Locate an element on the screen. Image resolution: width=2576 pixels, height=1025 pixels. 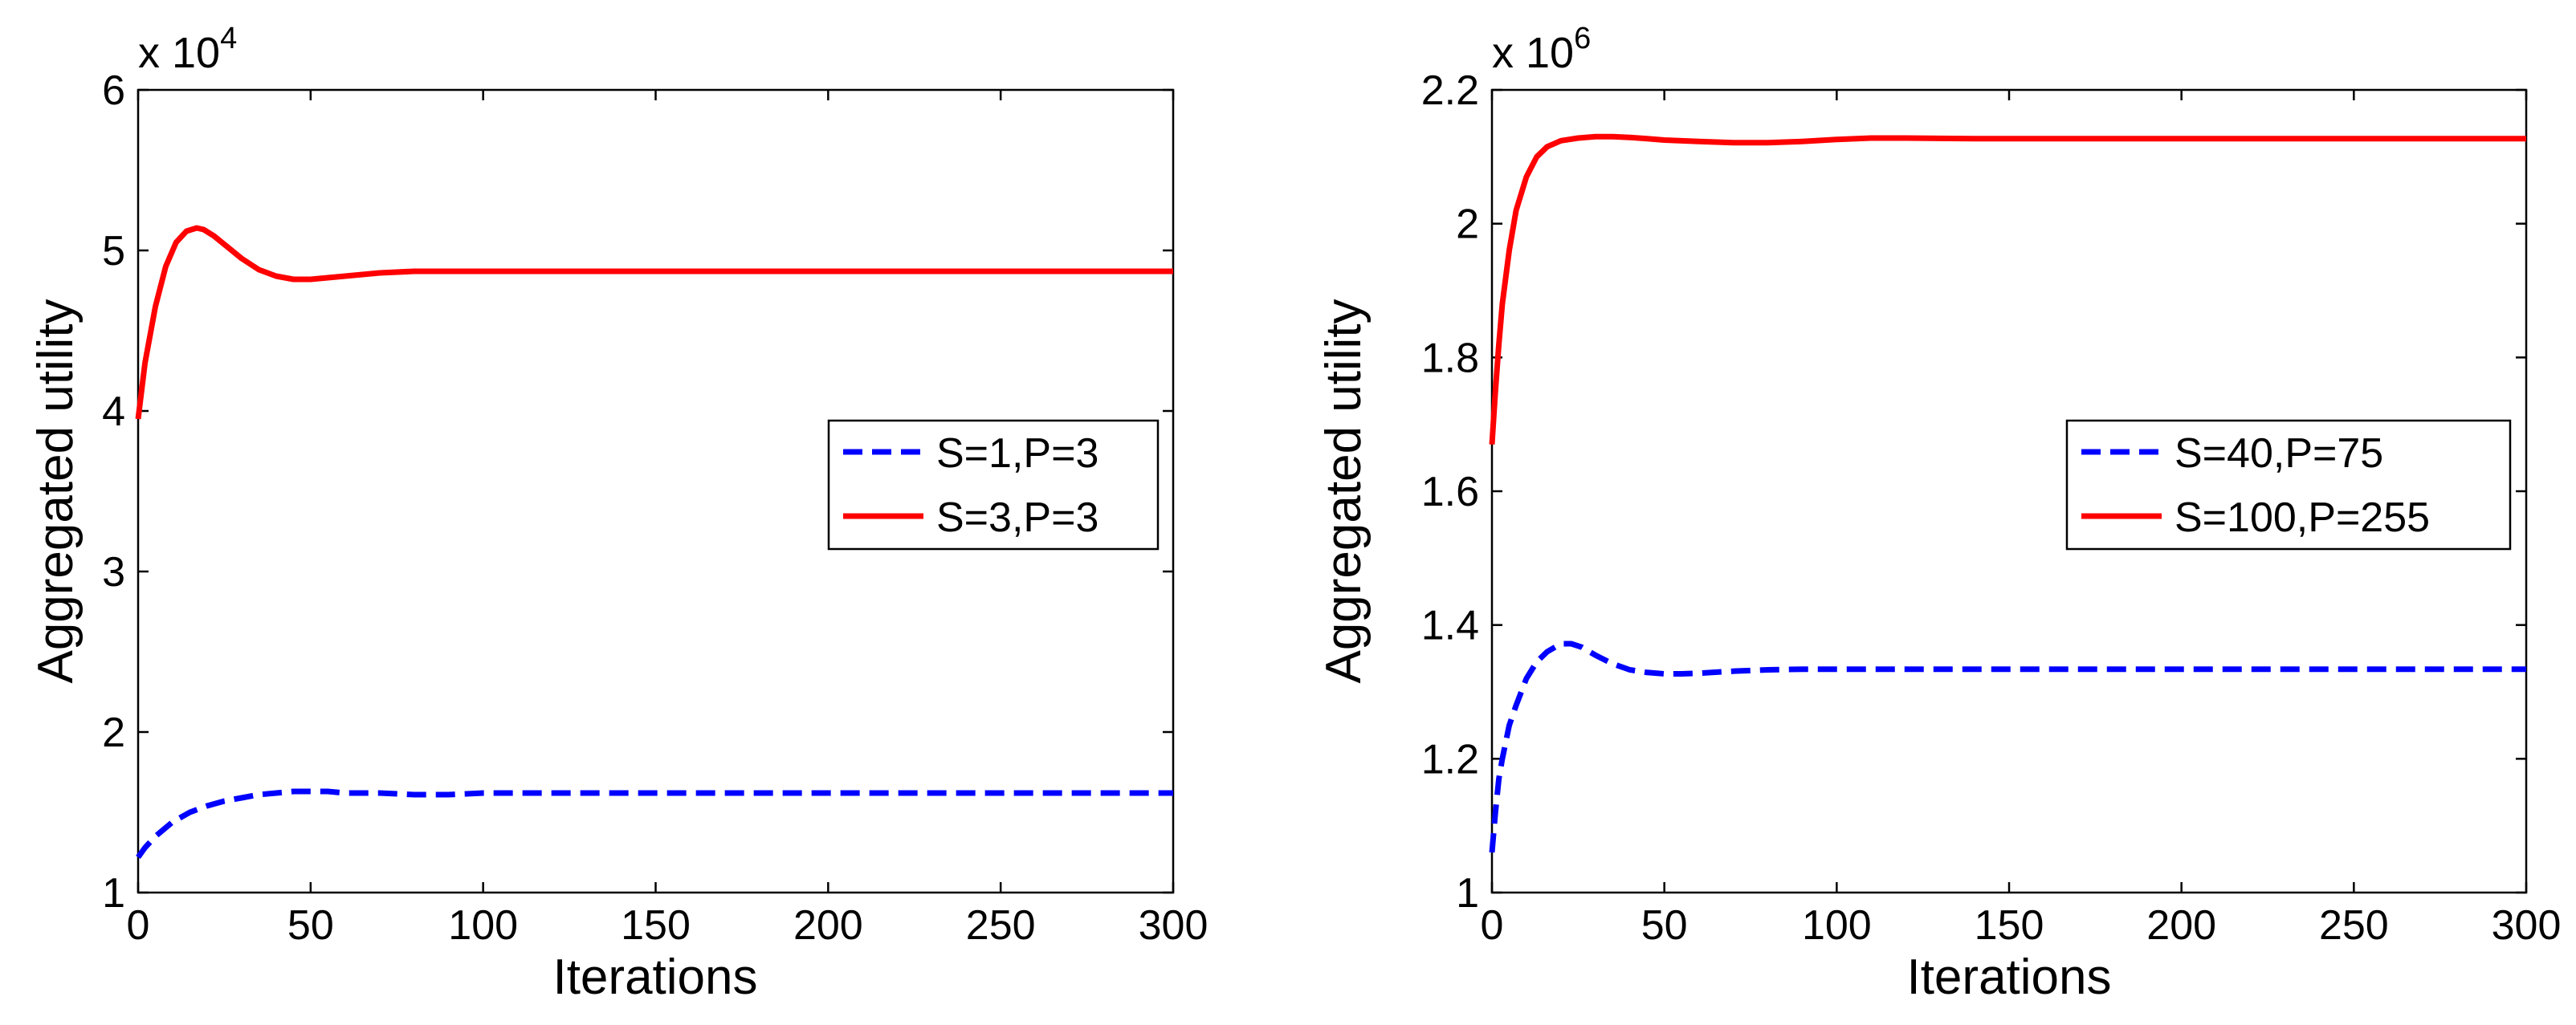
y-tick-label: 1.2 is located at coordinates (1450, 760).